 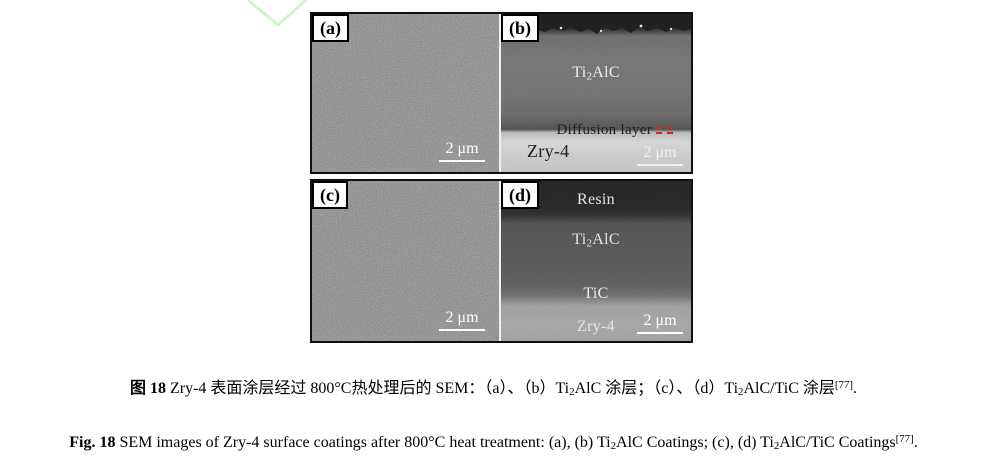 I want to click on scale-bar-d-label: 2 μm, so click(x=660, y=320).